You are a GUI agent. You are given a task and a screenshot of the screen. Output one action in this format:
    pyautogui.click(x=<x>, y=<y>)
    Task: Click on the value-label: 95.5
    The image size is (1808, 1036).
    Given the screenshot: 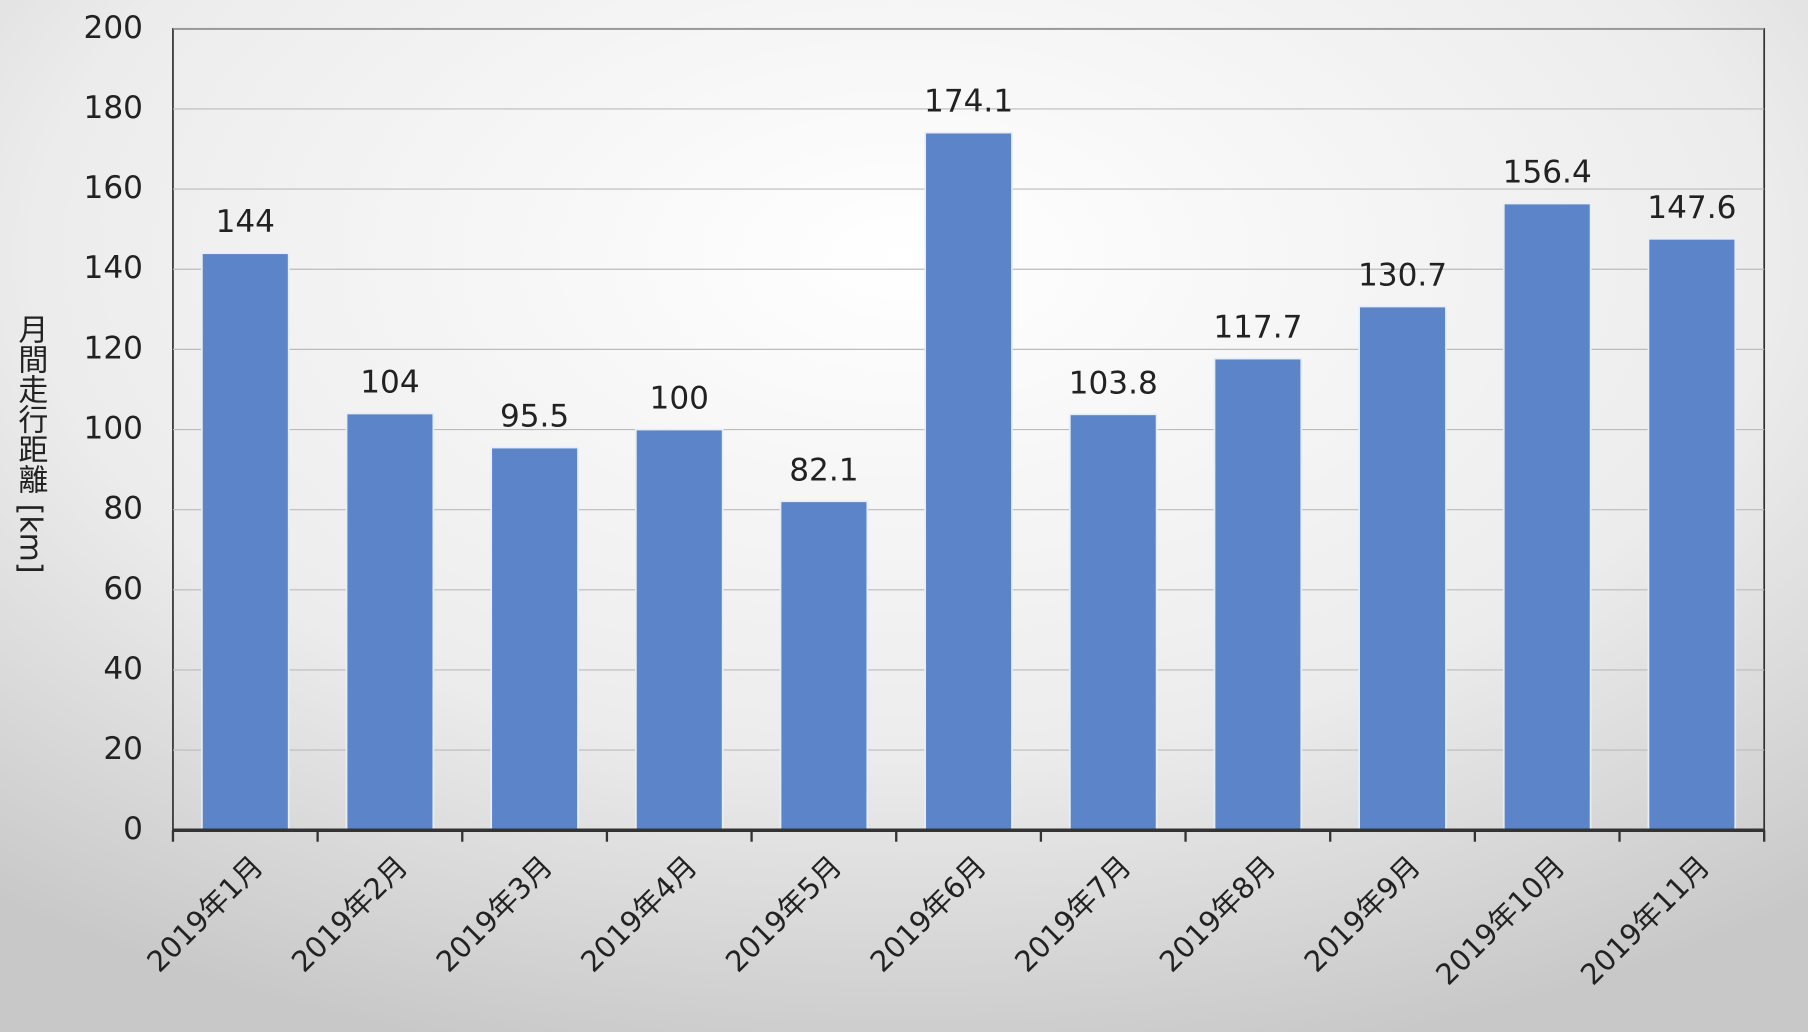 What is the action you would take?
    pyautogui.click(x=534, y=417)
    